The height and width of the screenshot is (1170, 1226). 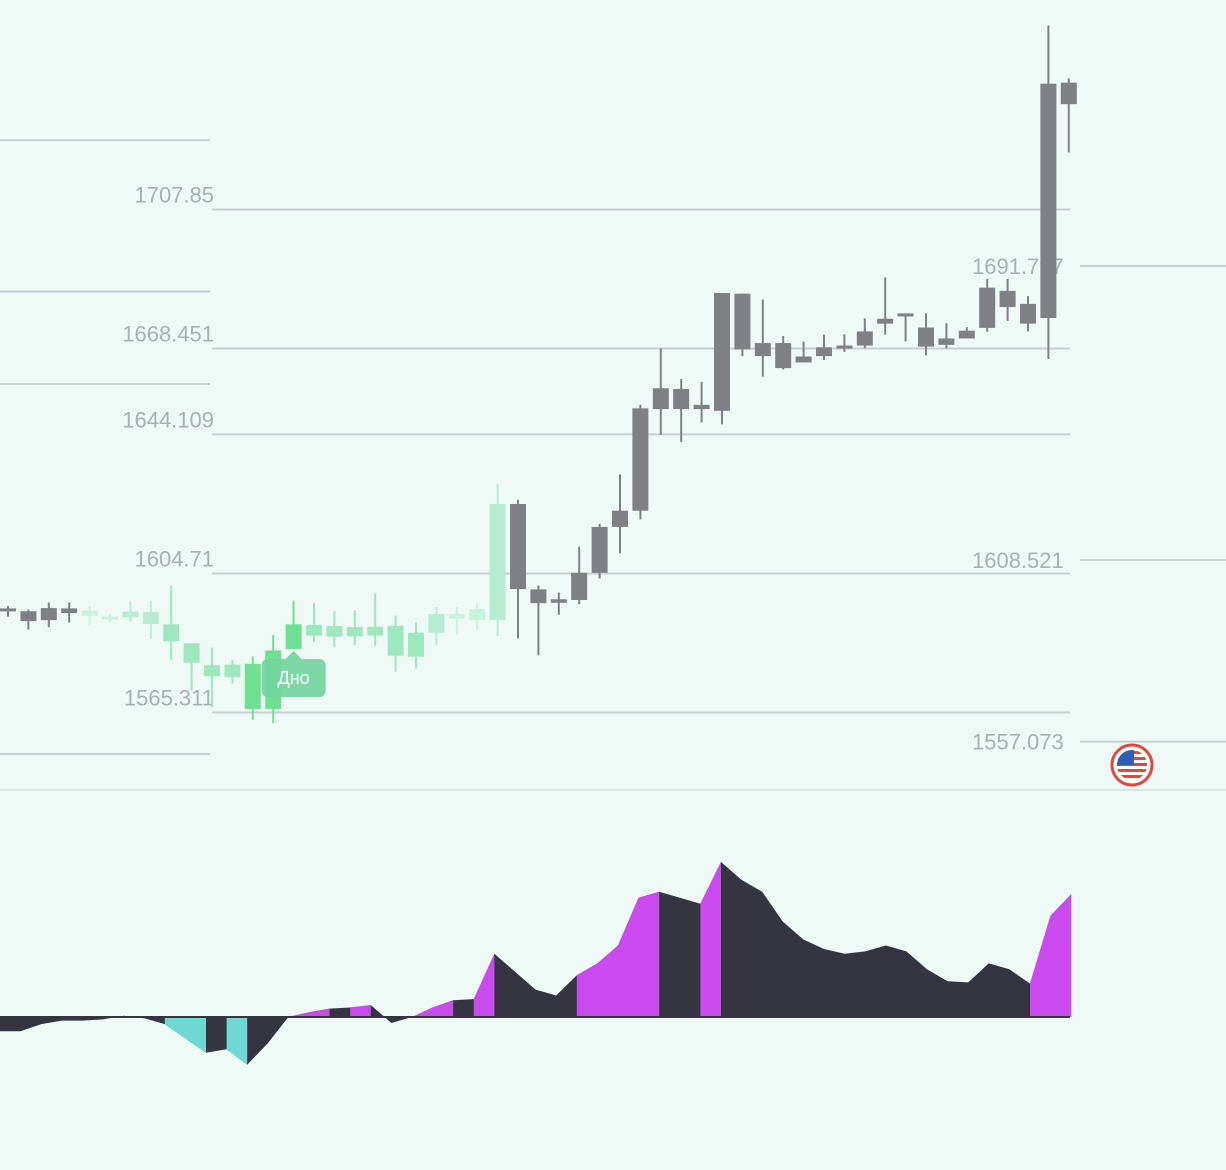 I want to click on bottom-marker: Дно, so click(x=293, y=674).